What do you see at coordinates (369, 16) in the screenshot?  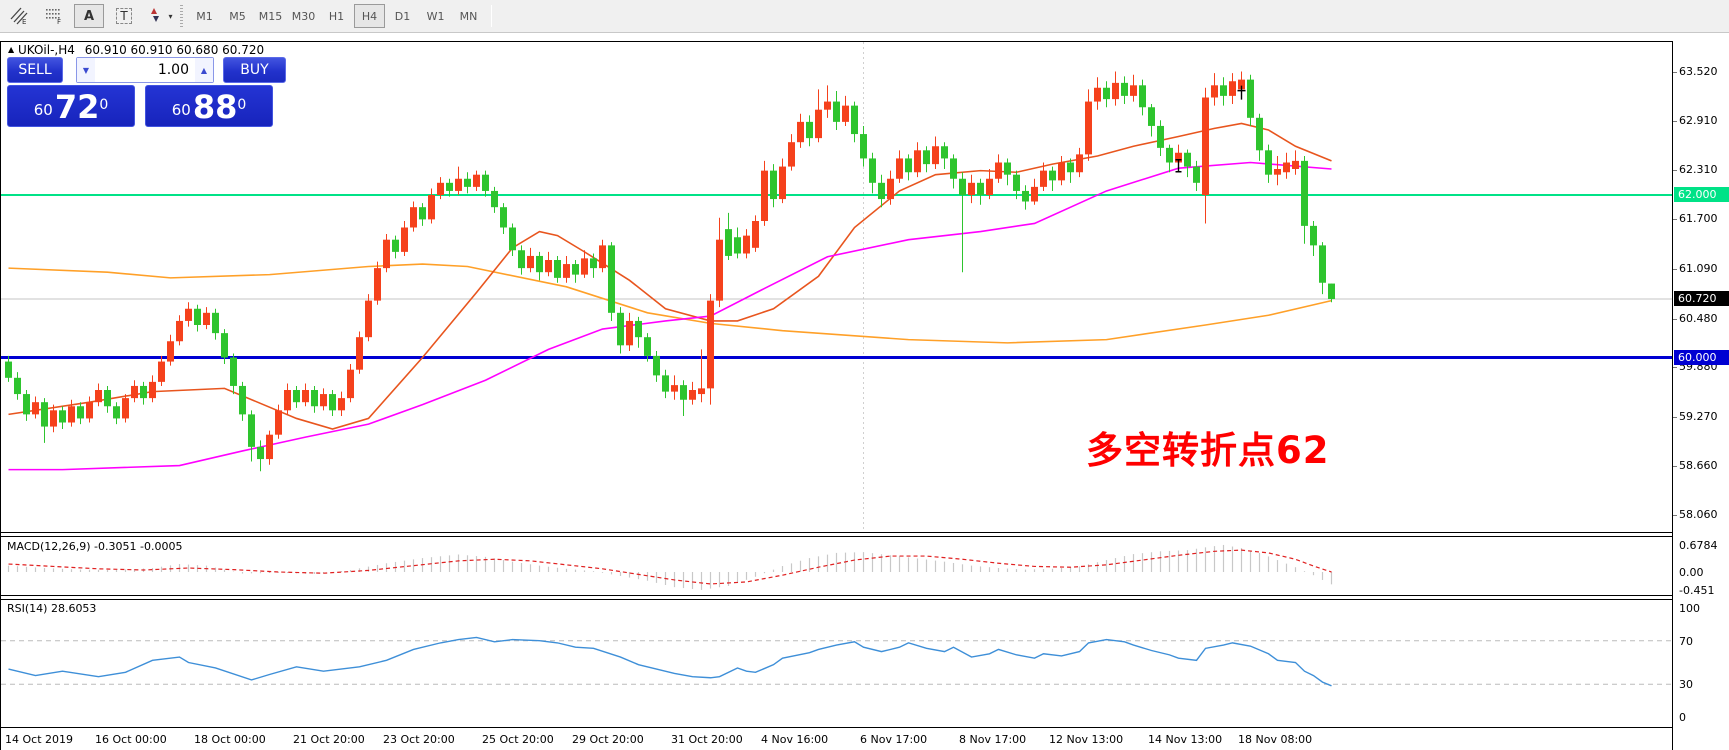 I see `timeframe-h4-button: H4` at bounding box center [369, 16].